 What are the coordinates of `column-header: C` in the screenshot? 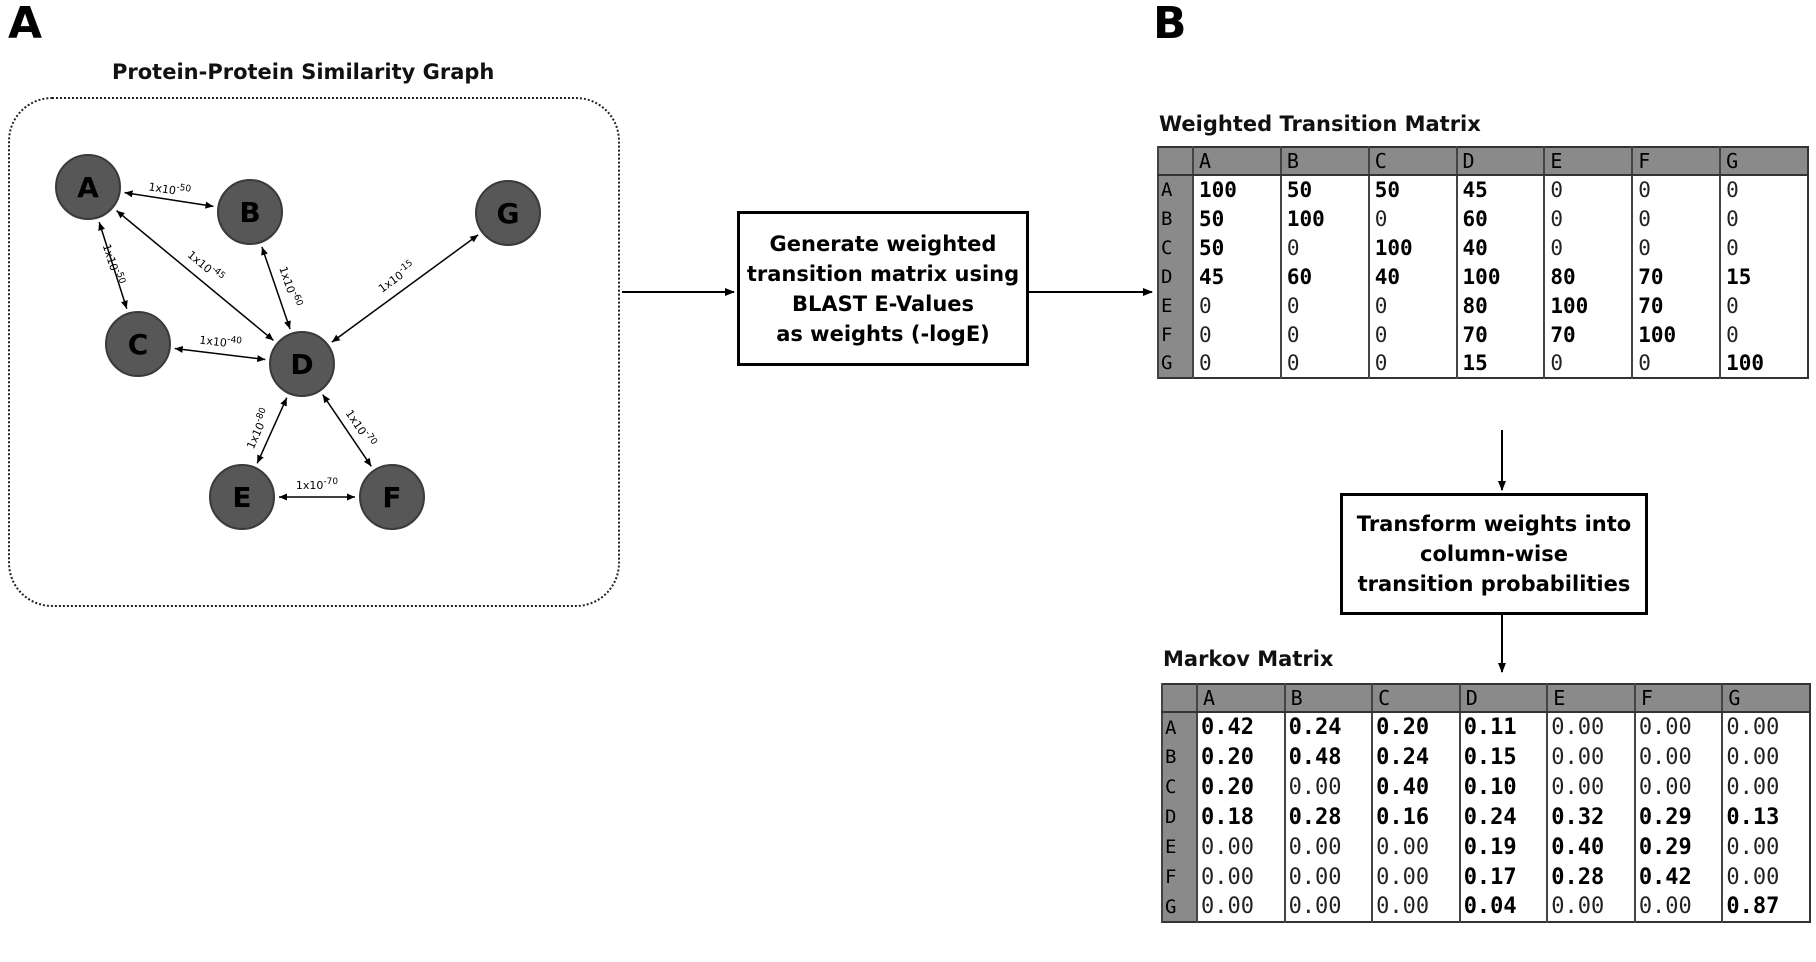 It's located at (1412, 161).